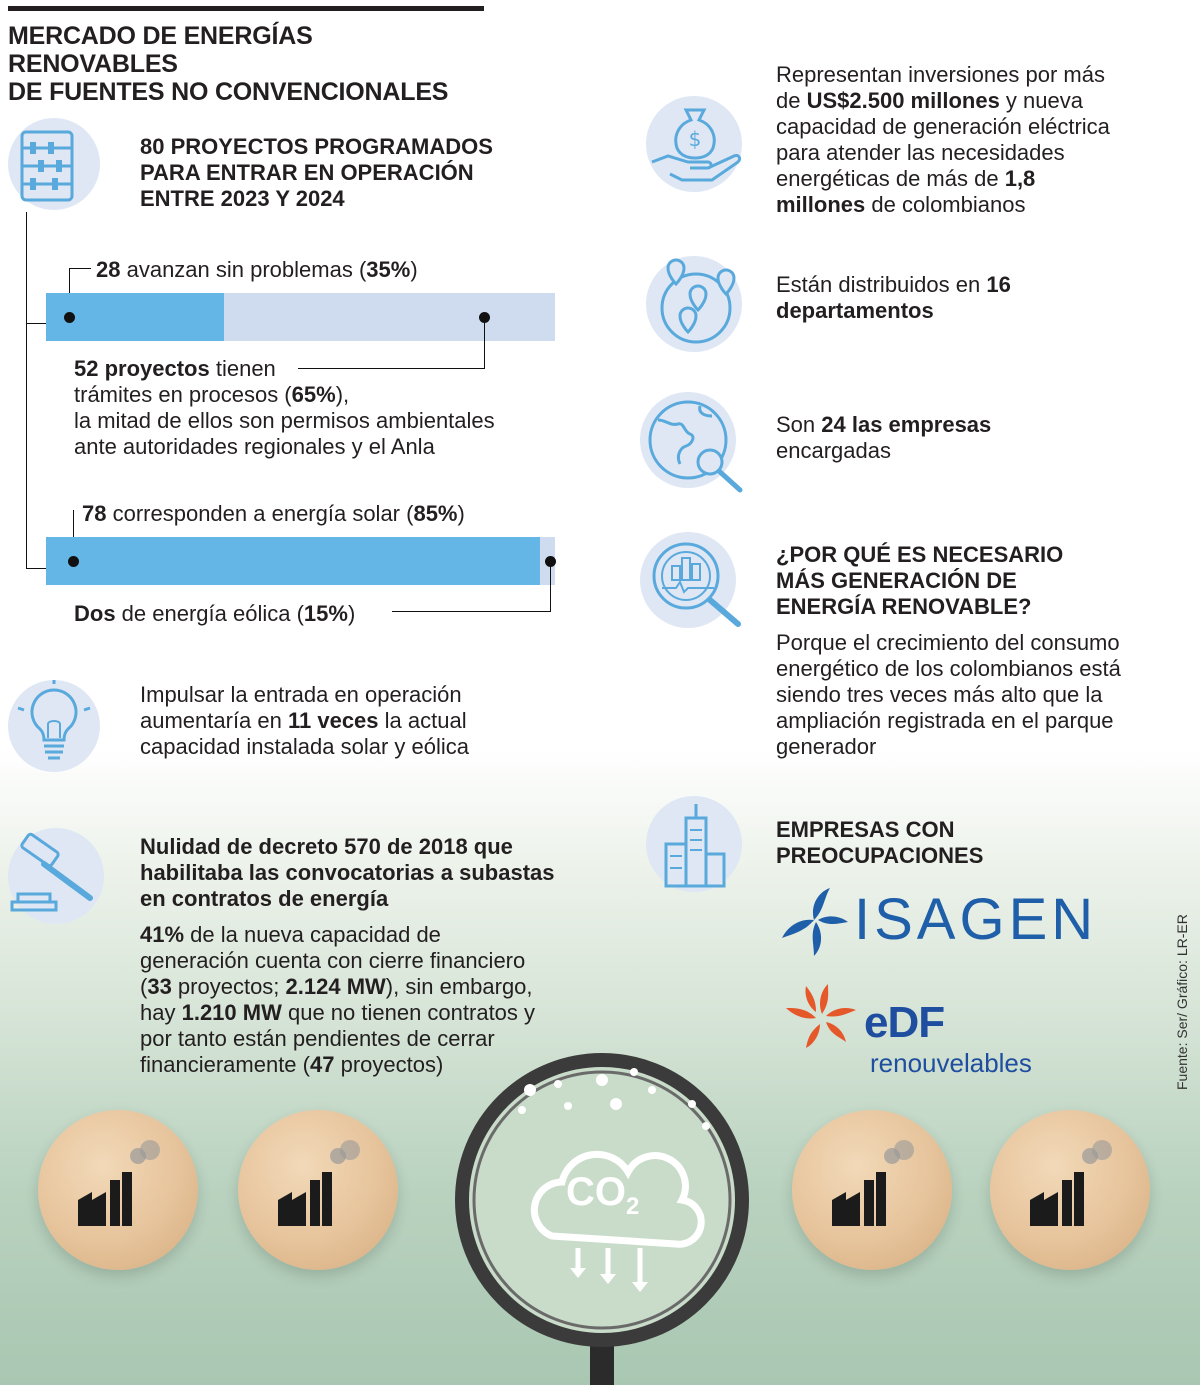 The image size is (1200, 1385). What do you see at coordinates (260, 513) in the screenshot?
I see `bar2-label-text: corresponden a energía solar (` at bounding box center [260, 513].